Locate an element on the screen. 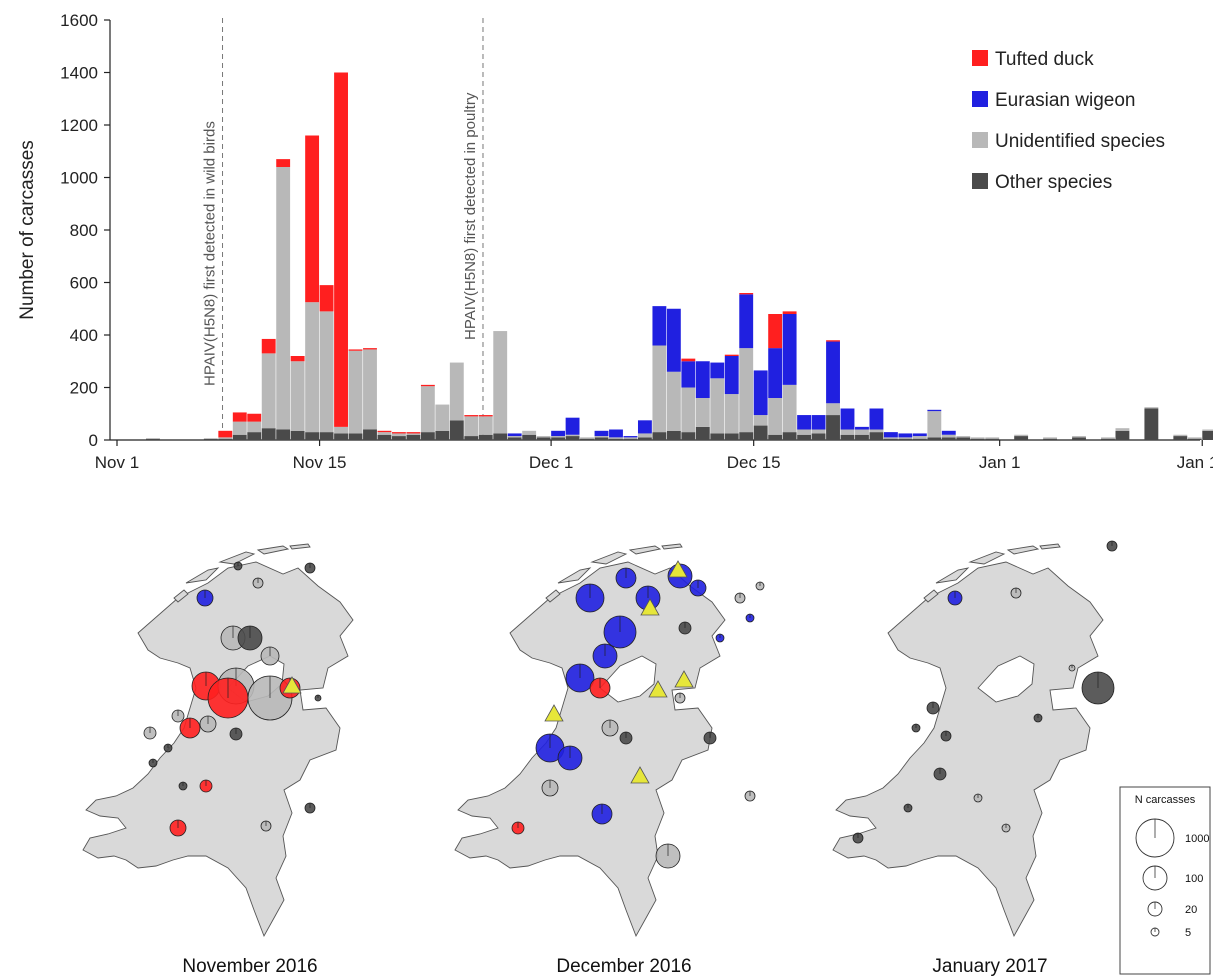  land-outline is located at coordinates (218, 749).